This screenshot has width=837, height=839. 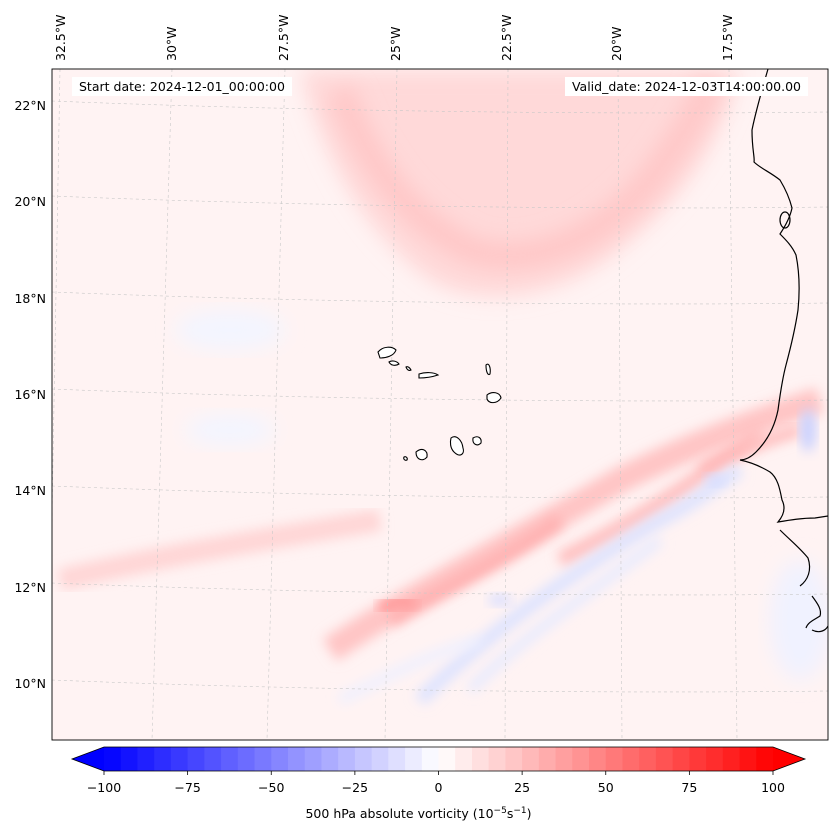 What do you see at coordinates (398, 604) in the screenshot?
I see `vorticity-max` at bounding box center [398, 604].